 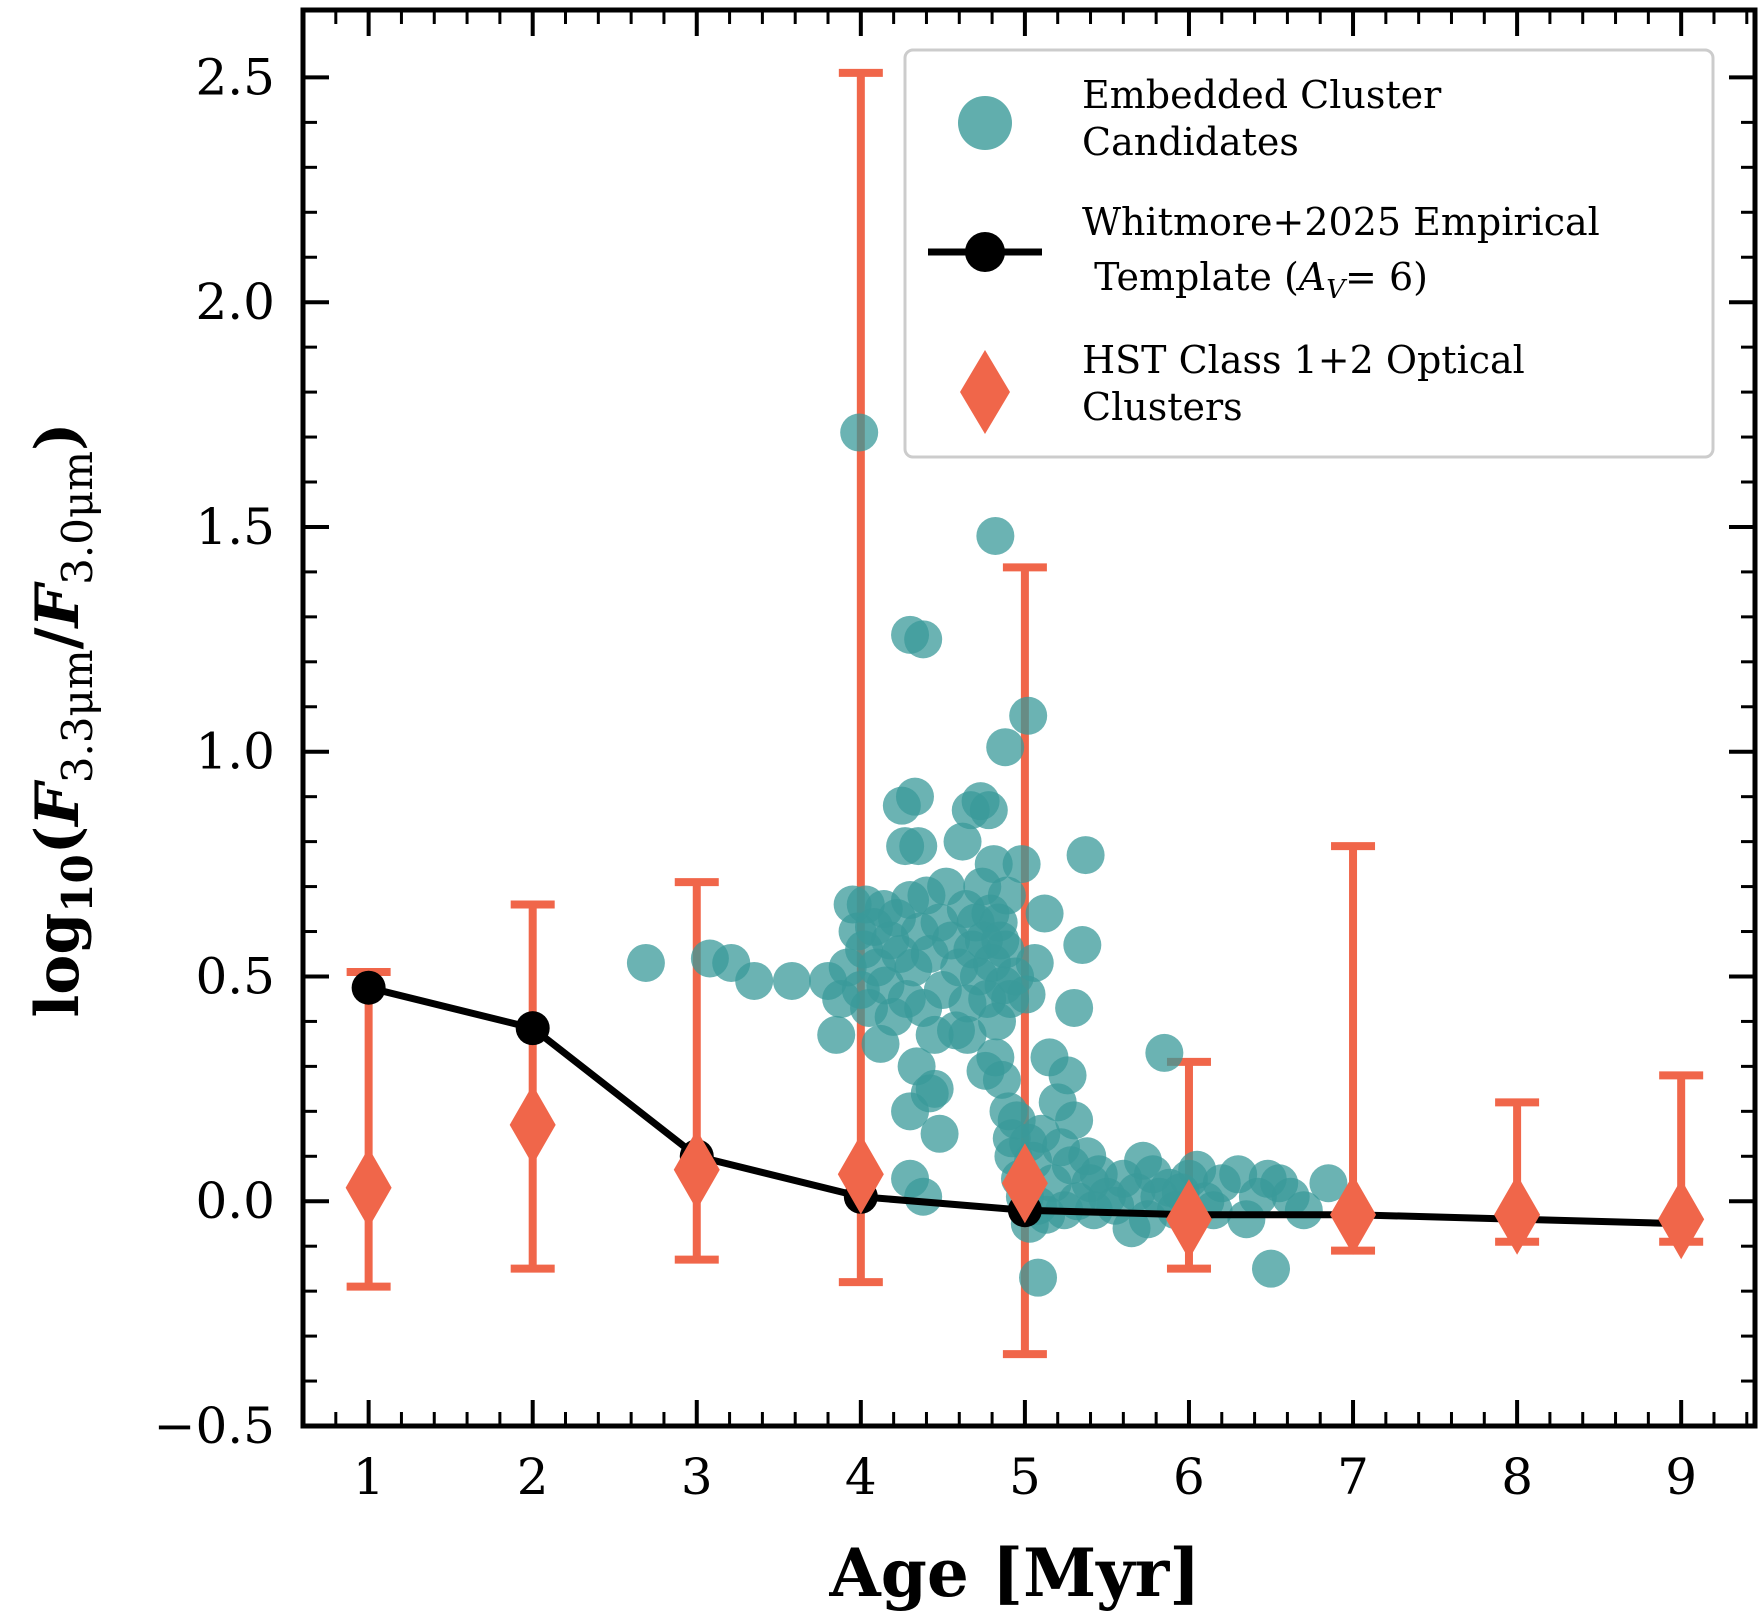 What do you see at coordinates (985, 252) in the screenshot?
I see `legend-template-marker` at bounding box center [985, 252].